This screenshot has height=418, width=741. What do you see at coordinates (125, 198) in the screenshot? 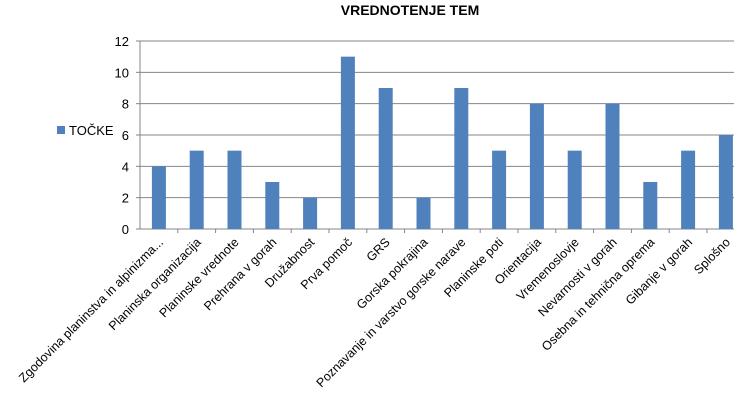
I see `y-tick-label: 2` at bounding box center [125, 198].